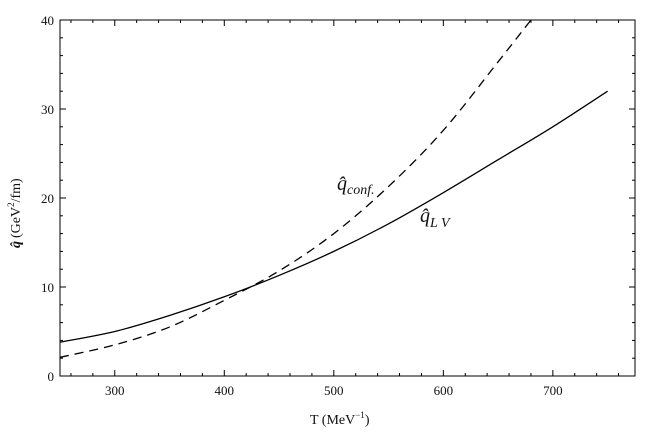 The height and width of the screenshot is (432, 655). I want to click on x-tick-label: 500, so click(334, 390).